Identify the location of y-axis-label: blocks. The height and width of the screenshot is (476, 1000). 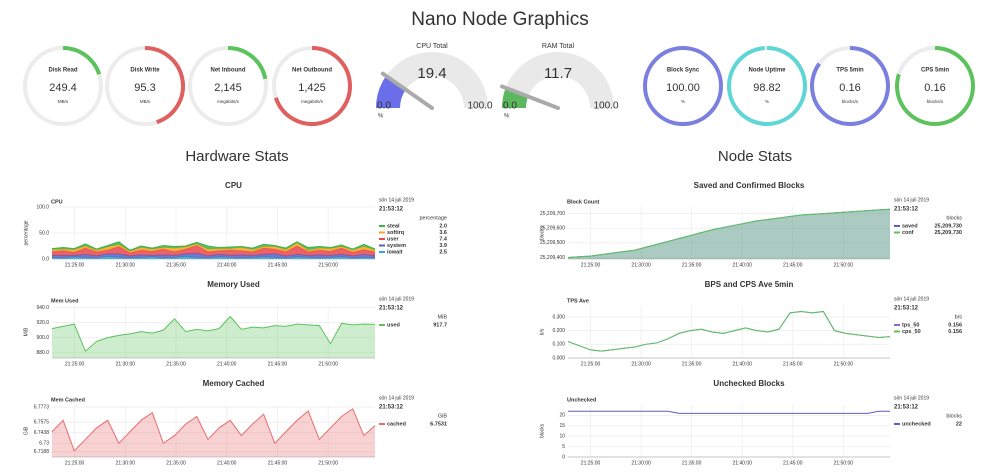
(542, 232).